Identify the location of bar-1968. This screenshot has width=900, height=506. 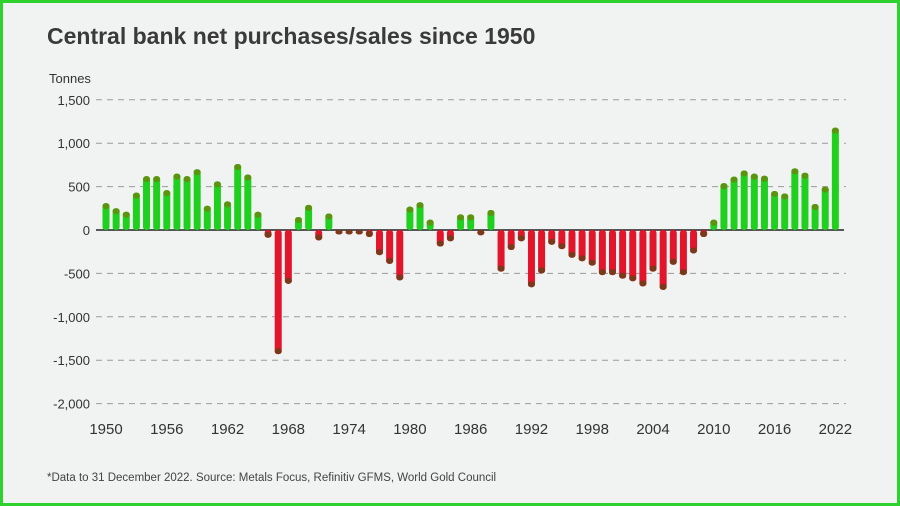
(288, 257).